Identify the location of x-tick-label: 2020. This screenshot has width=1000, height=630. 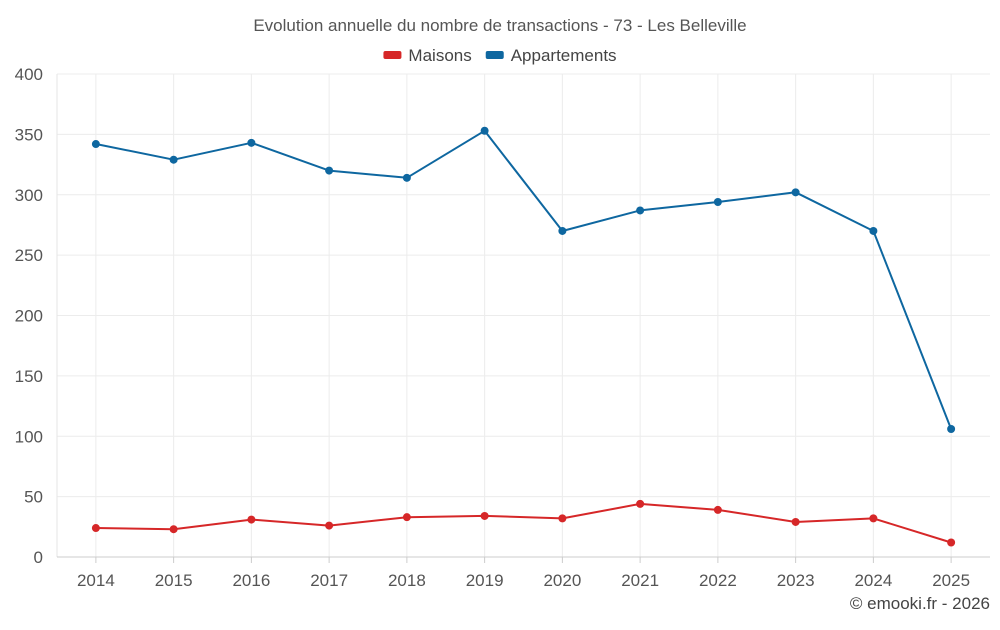
(562, 580).